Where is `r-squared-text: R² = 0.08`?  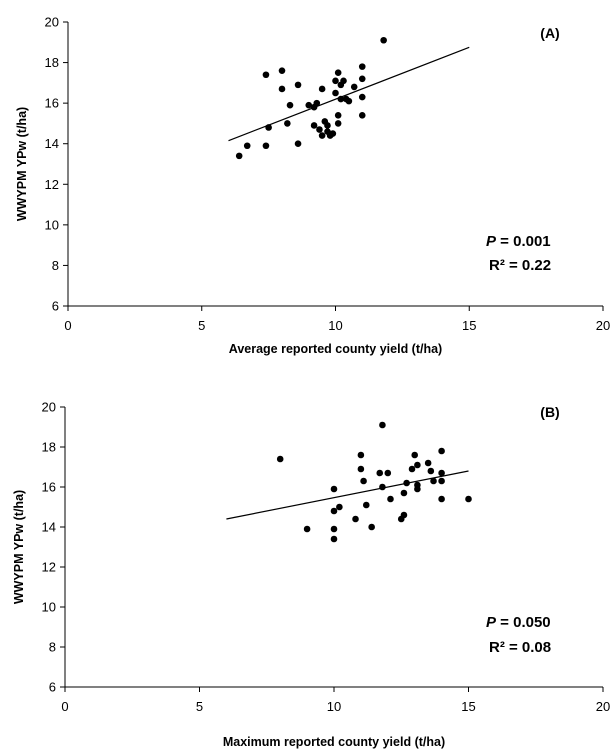 r-squared-text: R² = 0.08 is located at coordinates (520, 647).